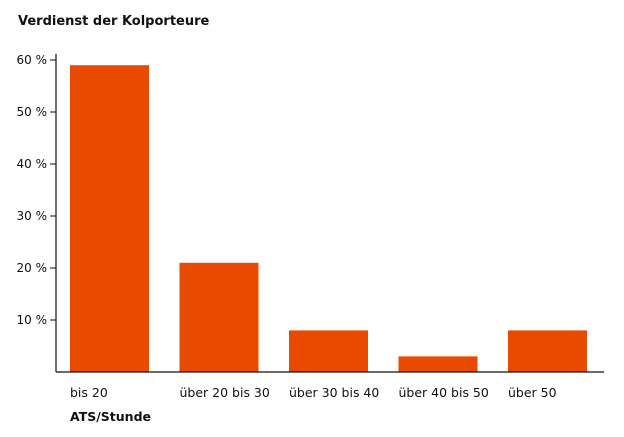  Describe the element at coordinates (532, 392) in the screenshot. I see `x-tick-label: über 50` at that location.